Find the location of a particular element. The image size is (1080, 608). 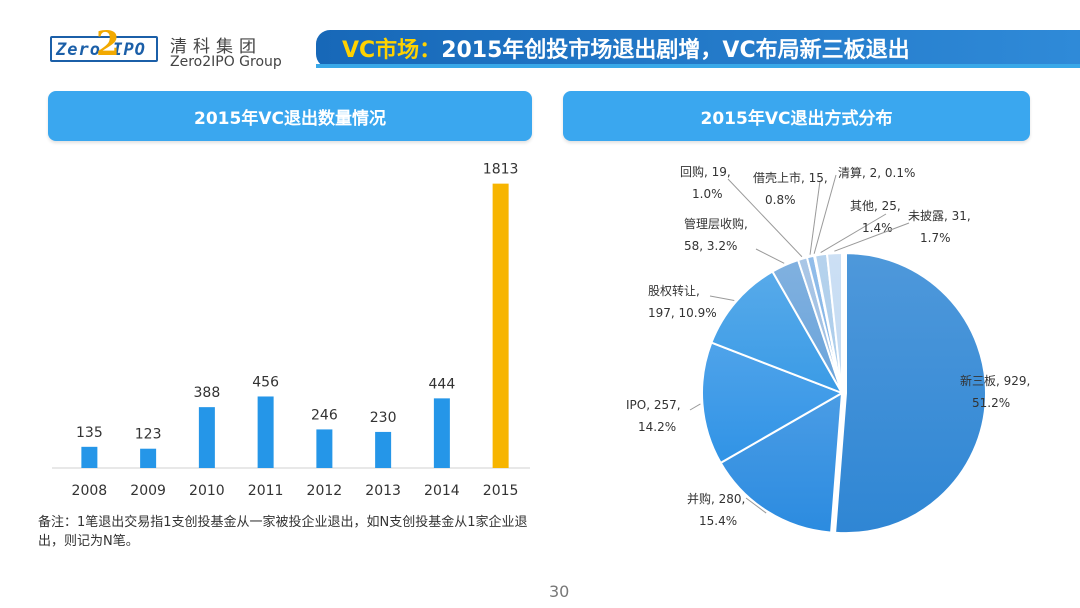

x-tick-label-2014: 2014 is located at coordinates (442, 491).